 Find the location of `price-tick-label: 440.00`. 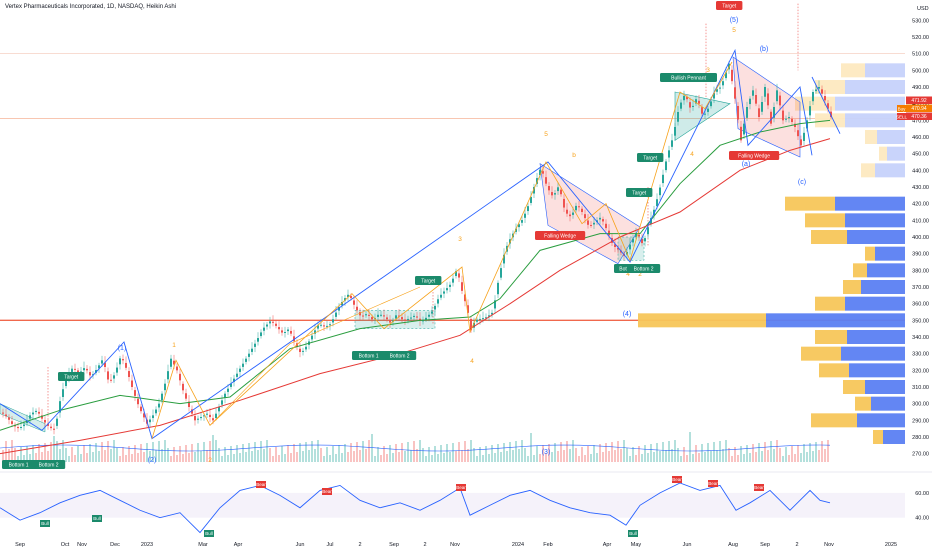

price-tick-label: 440.00 is located at coordinates (920, 171).